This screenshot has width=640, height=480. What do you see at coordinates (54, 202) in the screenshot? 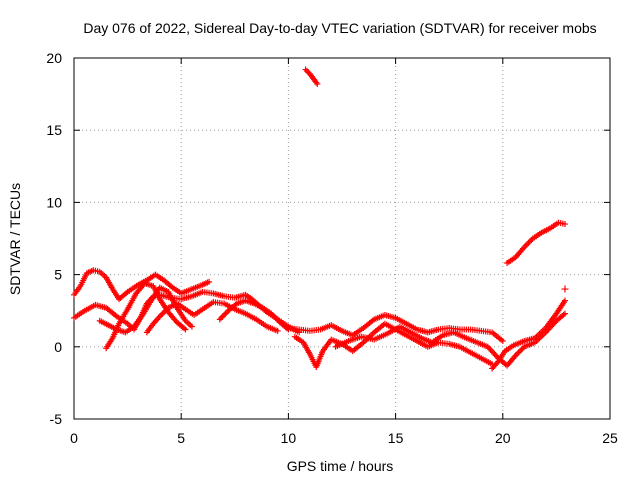
I see `y-tick-label: 10` at bounding box center [54, 202].